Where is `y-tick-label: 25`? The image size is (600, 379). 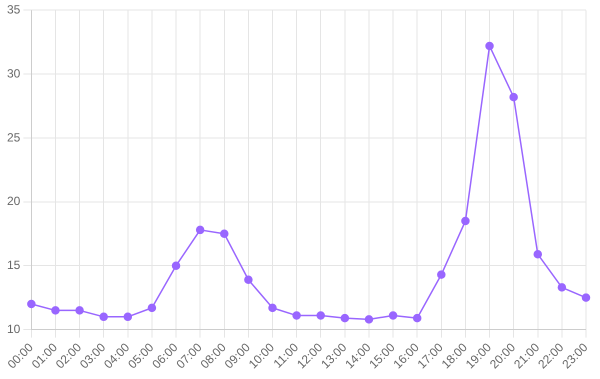
y-tick-label: 25 is located at coordinates (13, 137).